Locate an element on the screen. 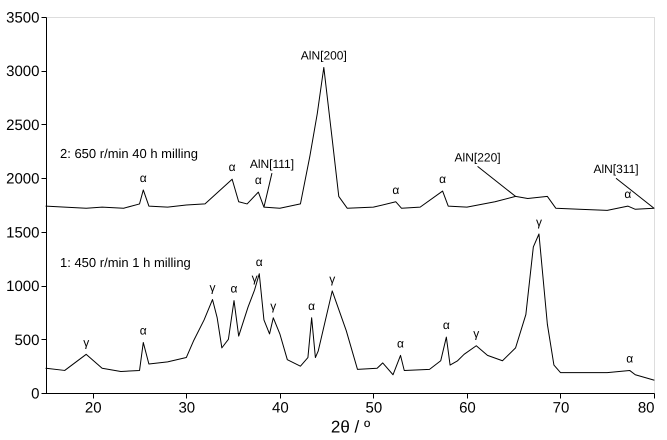 The width and height of the screenshot is (667, 440). x-tick-label: 30 is located at coordinates (187, 408).